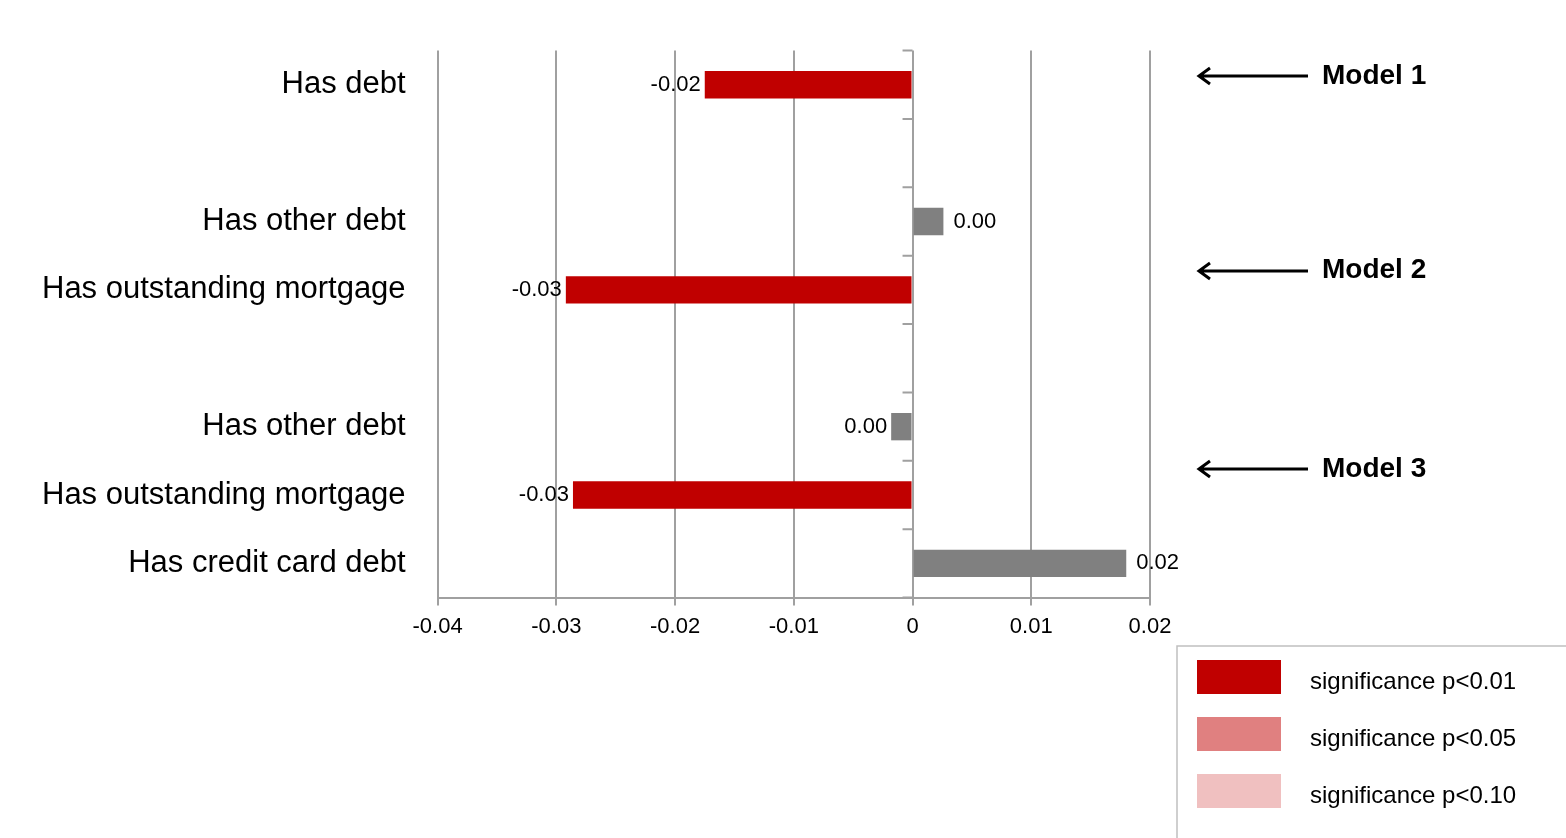  Describe the element at coordinates (1150, 625) in the screenshot. I see `x-tick-label: 0.02` at that location.